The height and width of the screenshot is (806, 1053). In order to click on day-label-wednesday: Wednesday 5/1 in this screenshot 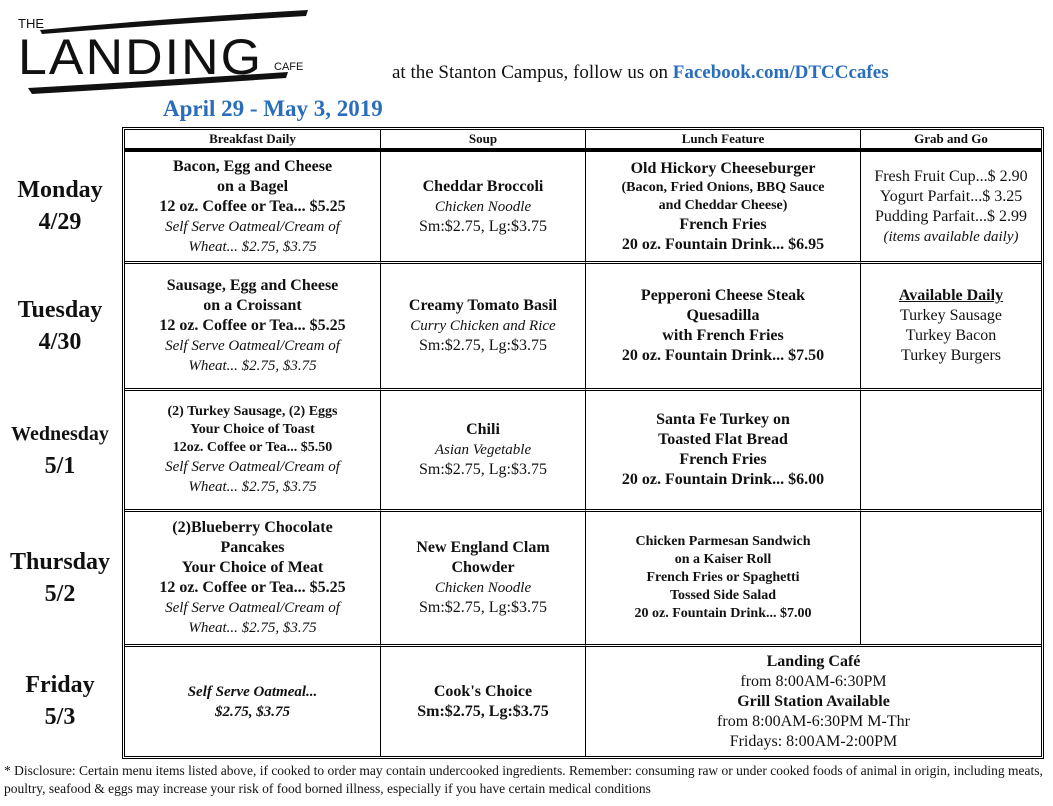, I will do `click(60, 449)`.